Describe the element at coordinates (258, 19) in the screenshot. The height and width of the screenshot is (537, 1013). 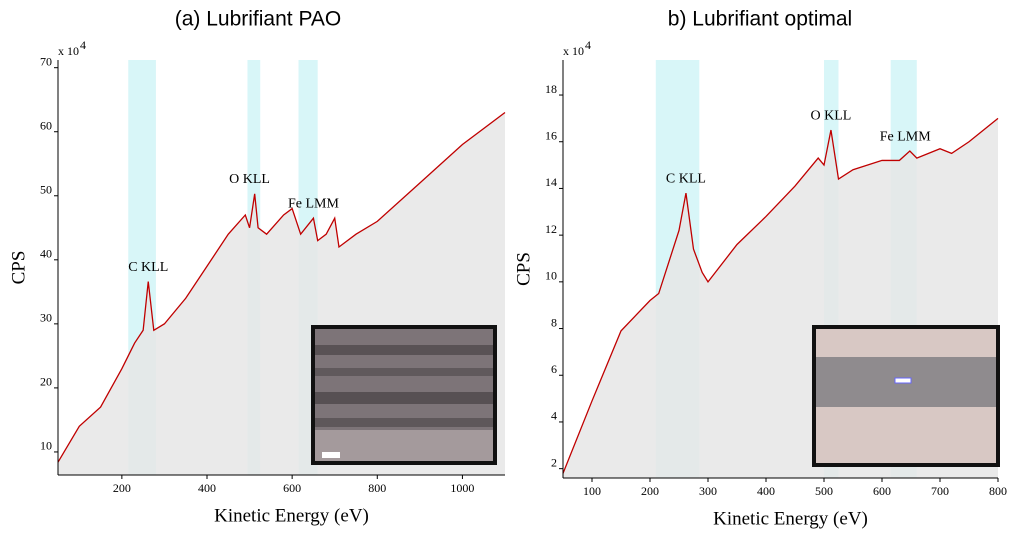
I see `chart-title: (a) Lubrifiant PAO` at that location.